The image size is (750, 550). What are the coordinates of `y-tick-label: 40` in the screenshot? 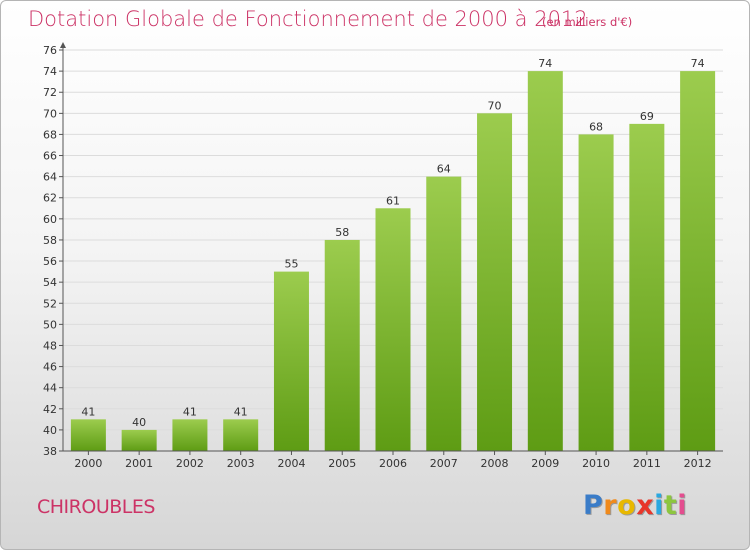 It's located at (50, 430).